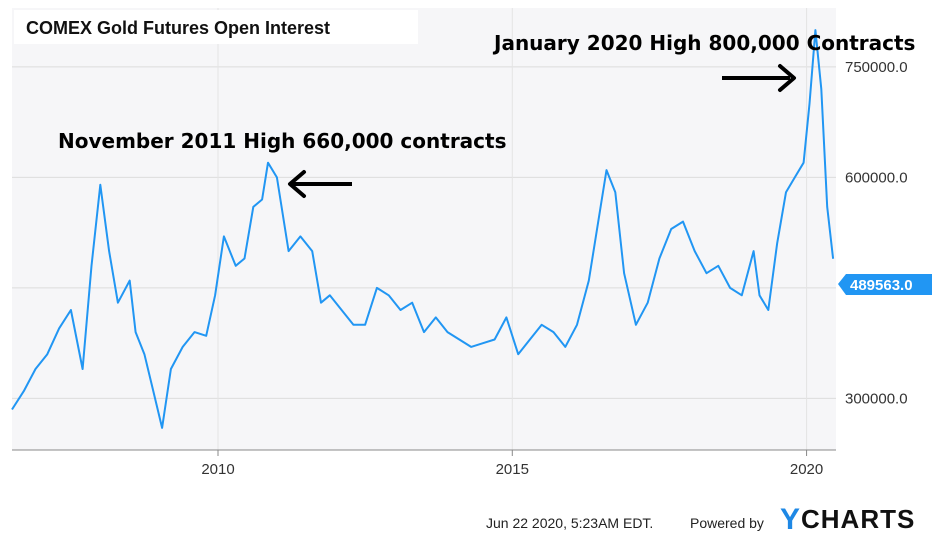  Describe the element at coordinates (759, 78) in the screenshot. I see `arrow-right-icon` at that location.